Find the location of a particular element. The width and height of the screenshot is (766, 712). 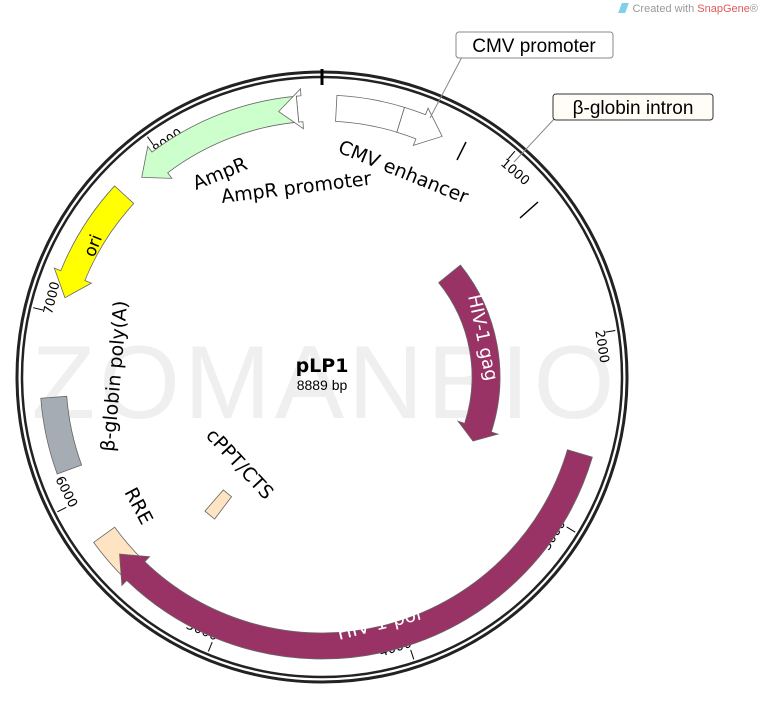

callout-cmv-promoter: CMV promoter is located at coordinates (534, 46).